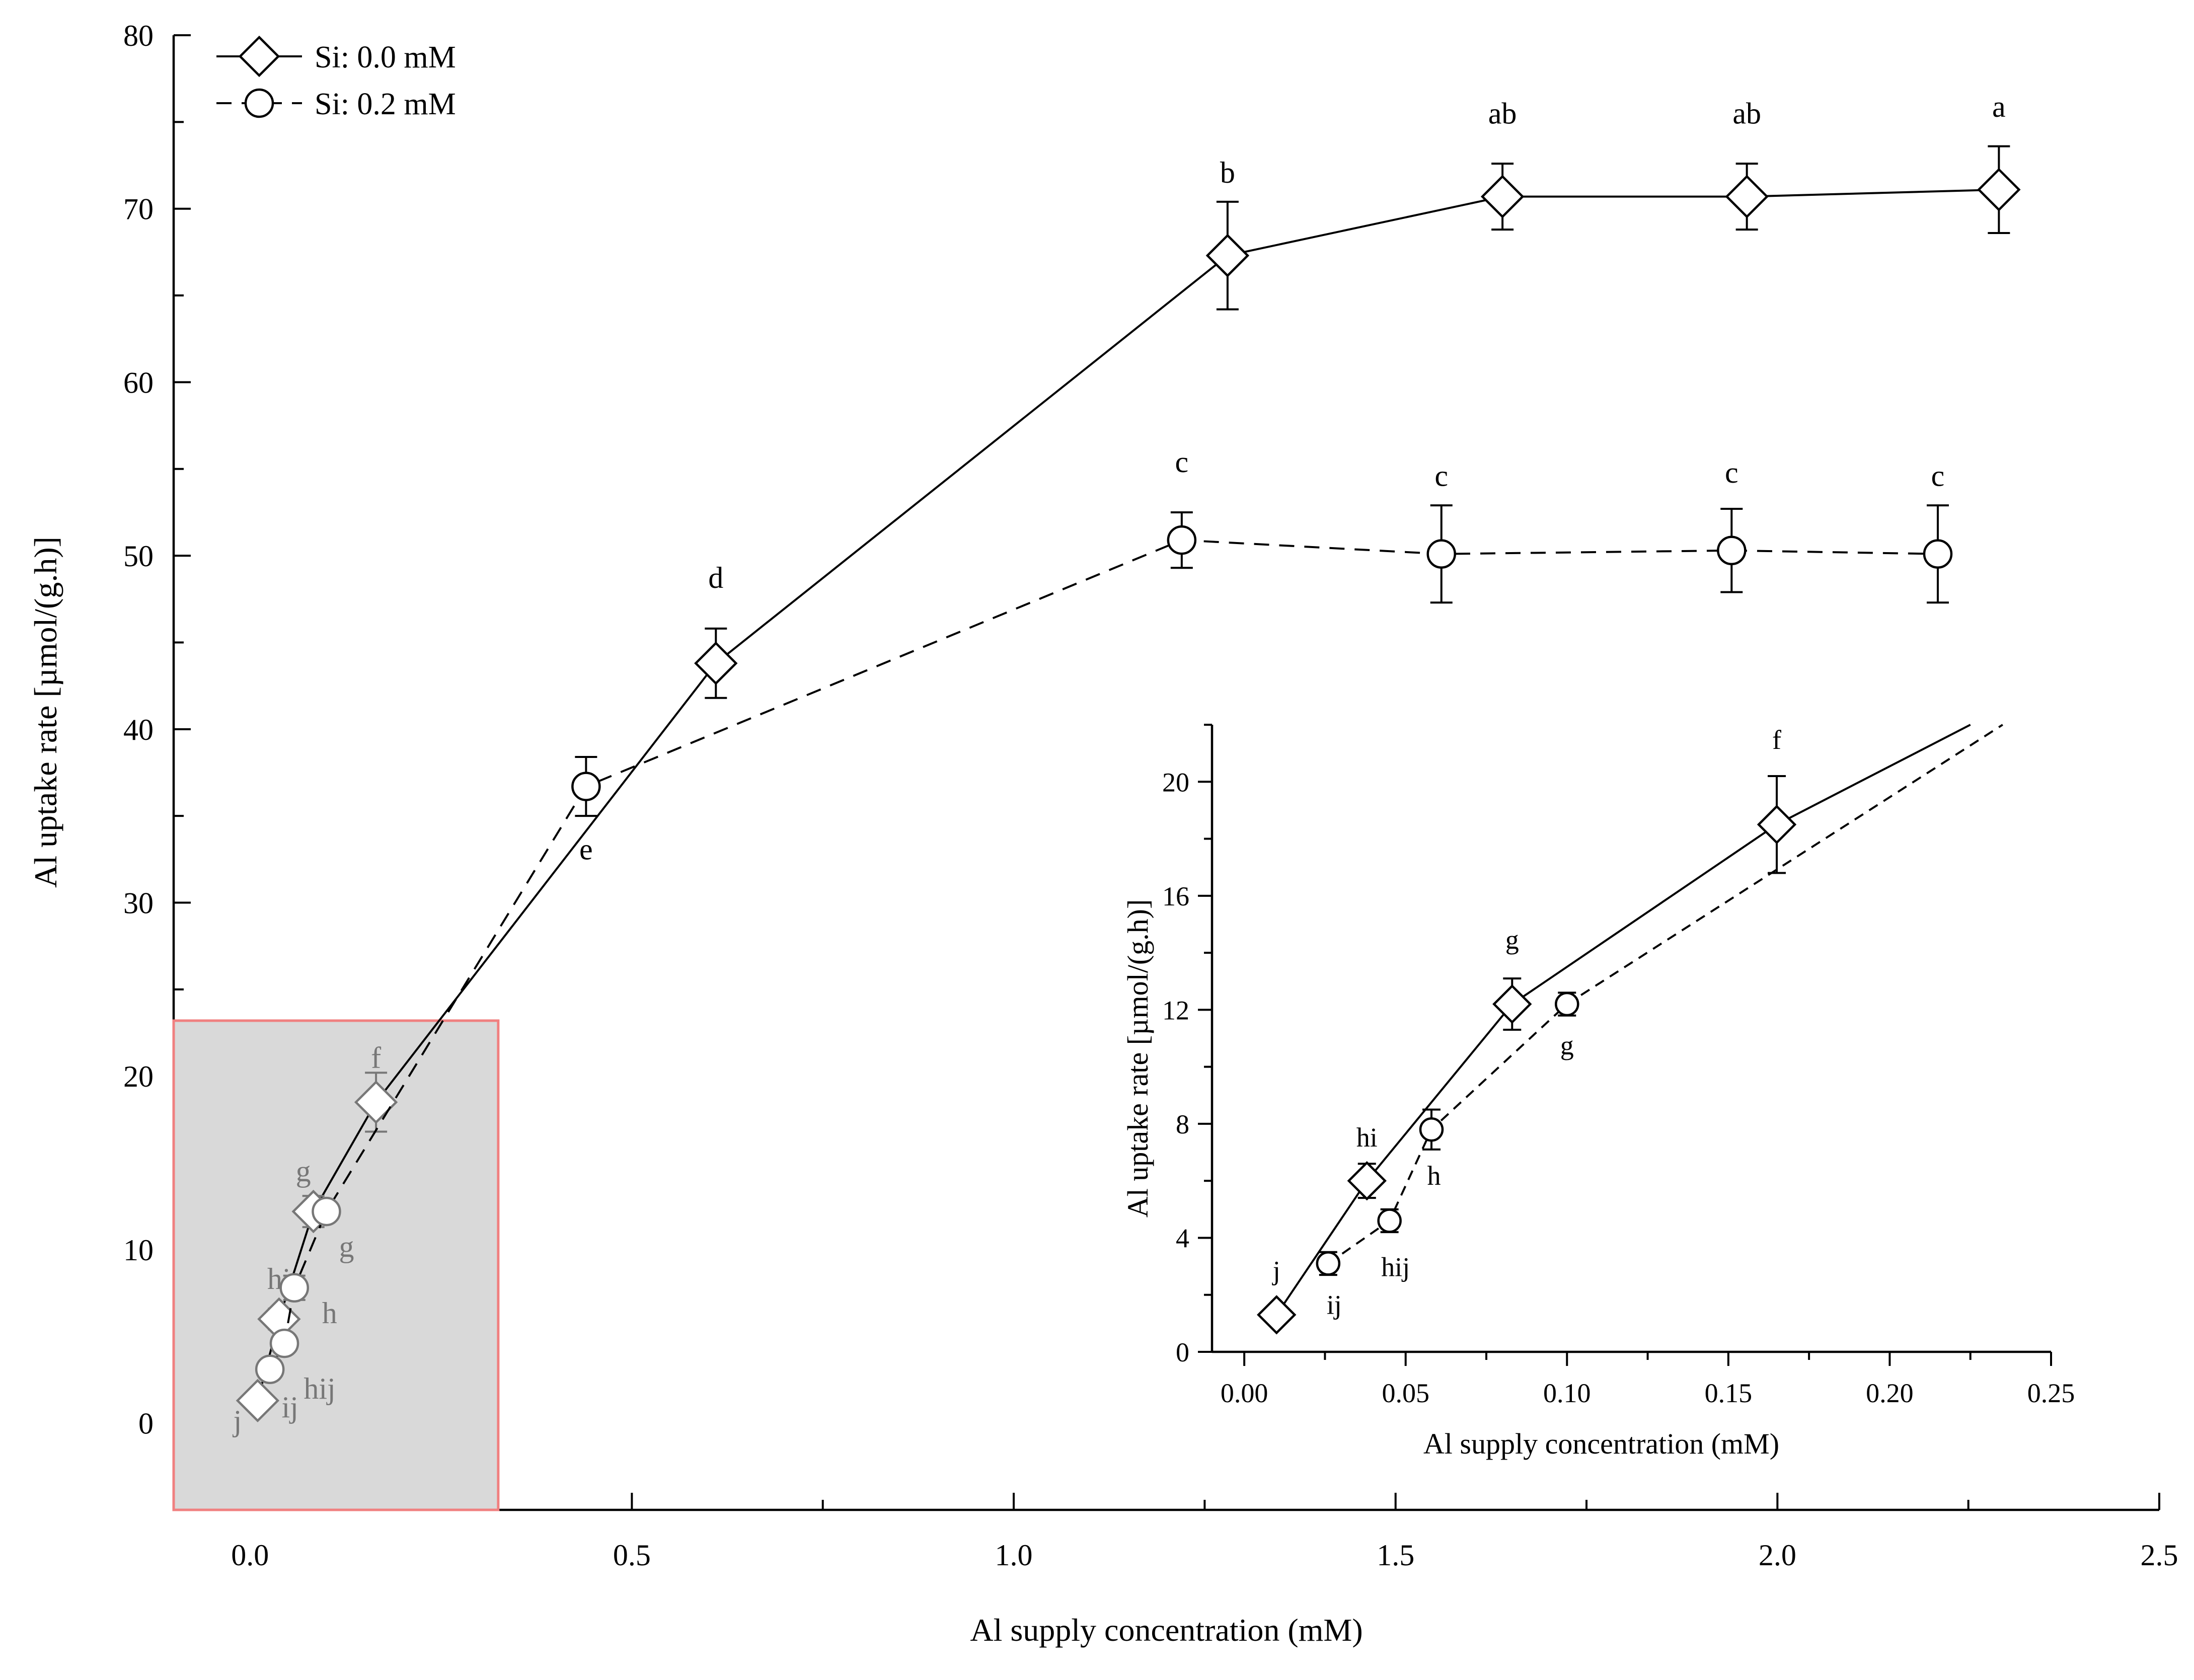 The width and height of the screenshot is (2194, 1680). Describe the element at coordinates (2051, 1393) in the screenshot. I see `inset-x-tick-label: 0.25` at that location.